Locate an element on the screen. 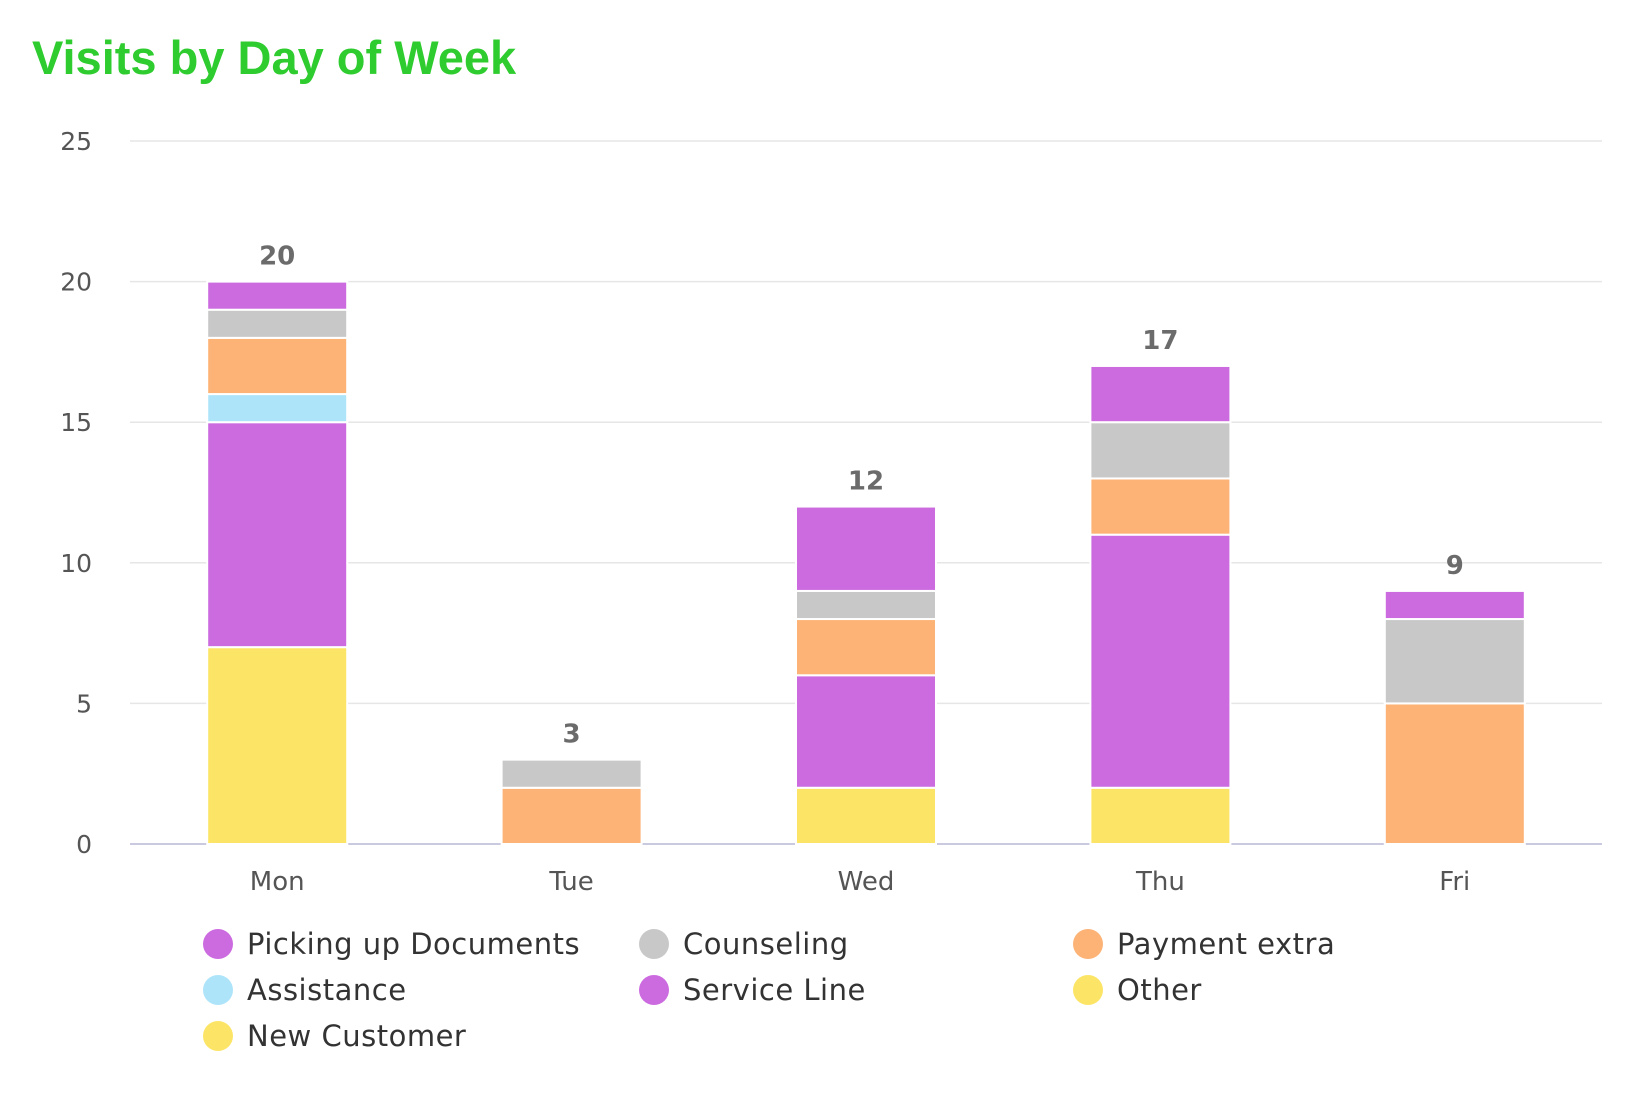 The width and height of the screenshot is (1652, 1104). legend-label: Payment extra is located at coordinates (1226, 944).